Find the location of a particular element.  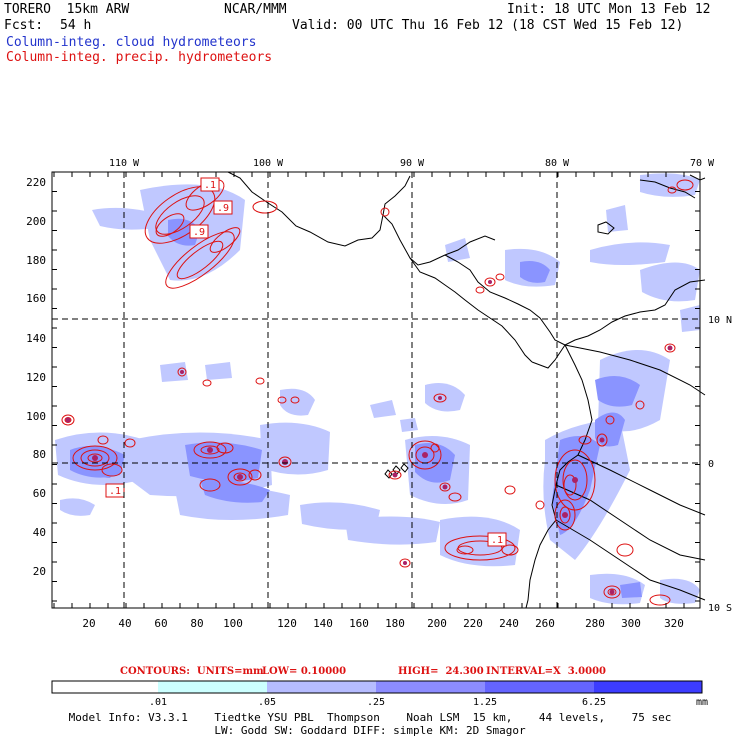

x-tick-label: 140 is located at coordinates (323, 623).